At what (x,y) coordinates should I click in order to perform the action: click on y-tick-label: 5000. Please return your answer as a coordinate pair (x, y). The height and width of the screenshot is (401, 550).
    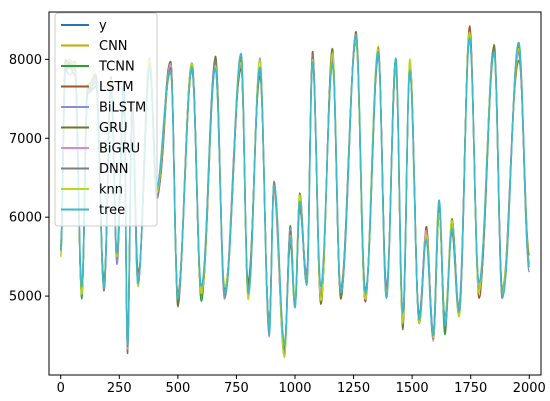
    Looking at the image, I should click on (25, 297).